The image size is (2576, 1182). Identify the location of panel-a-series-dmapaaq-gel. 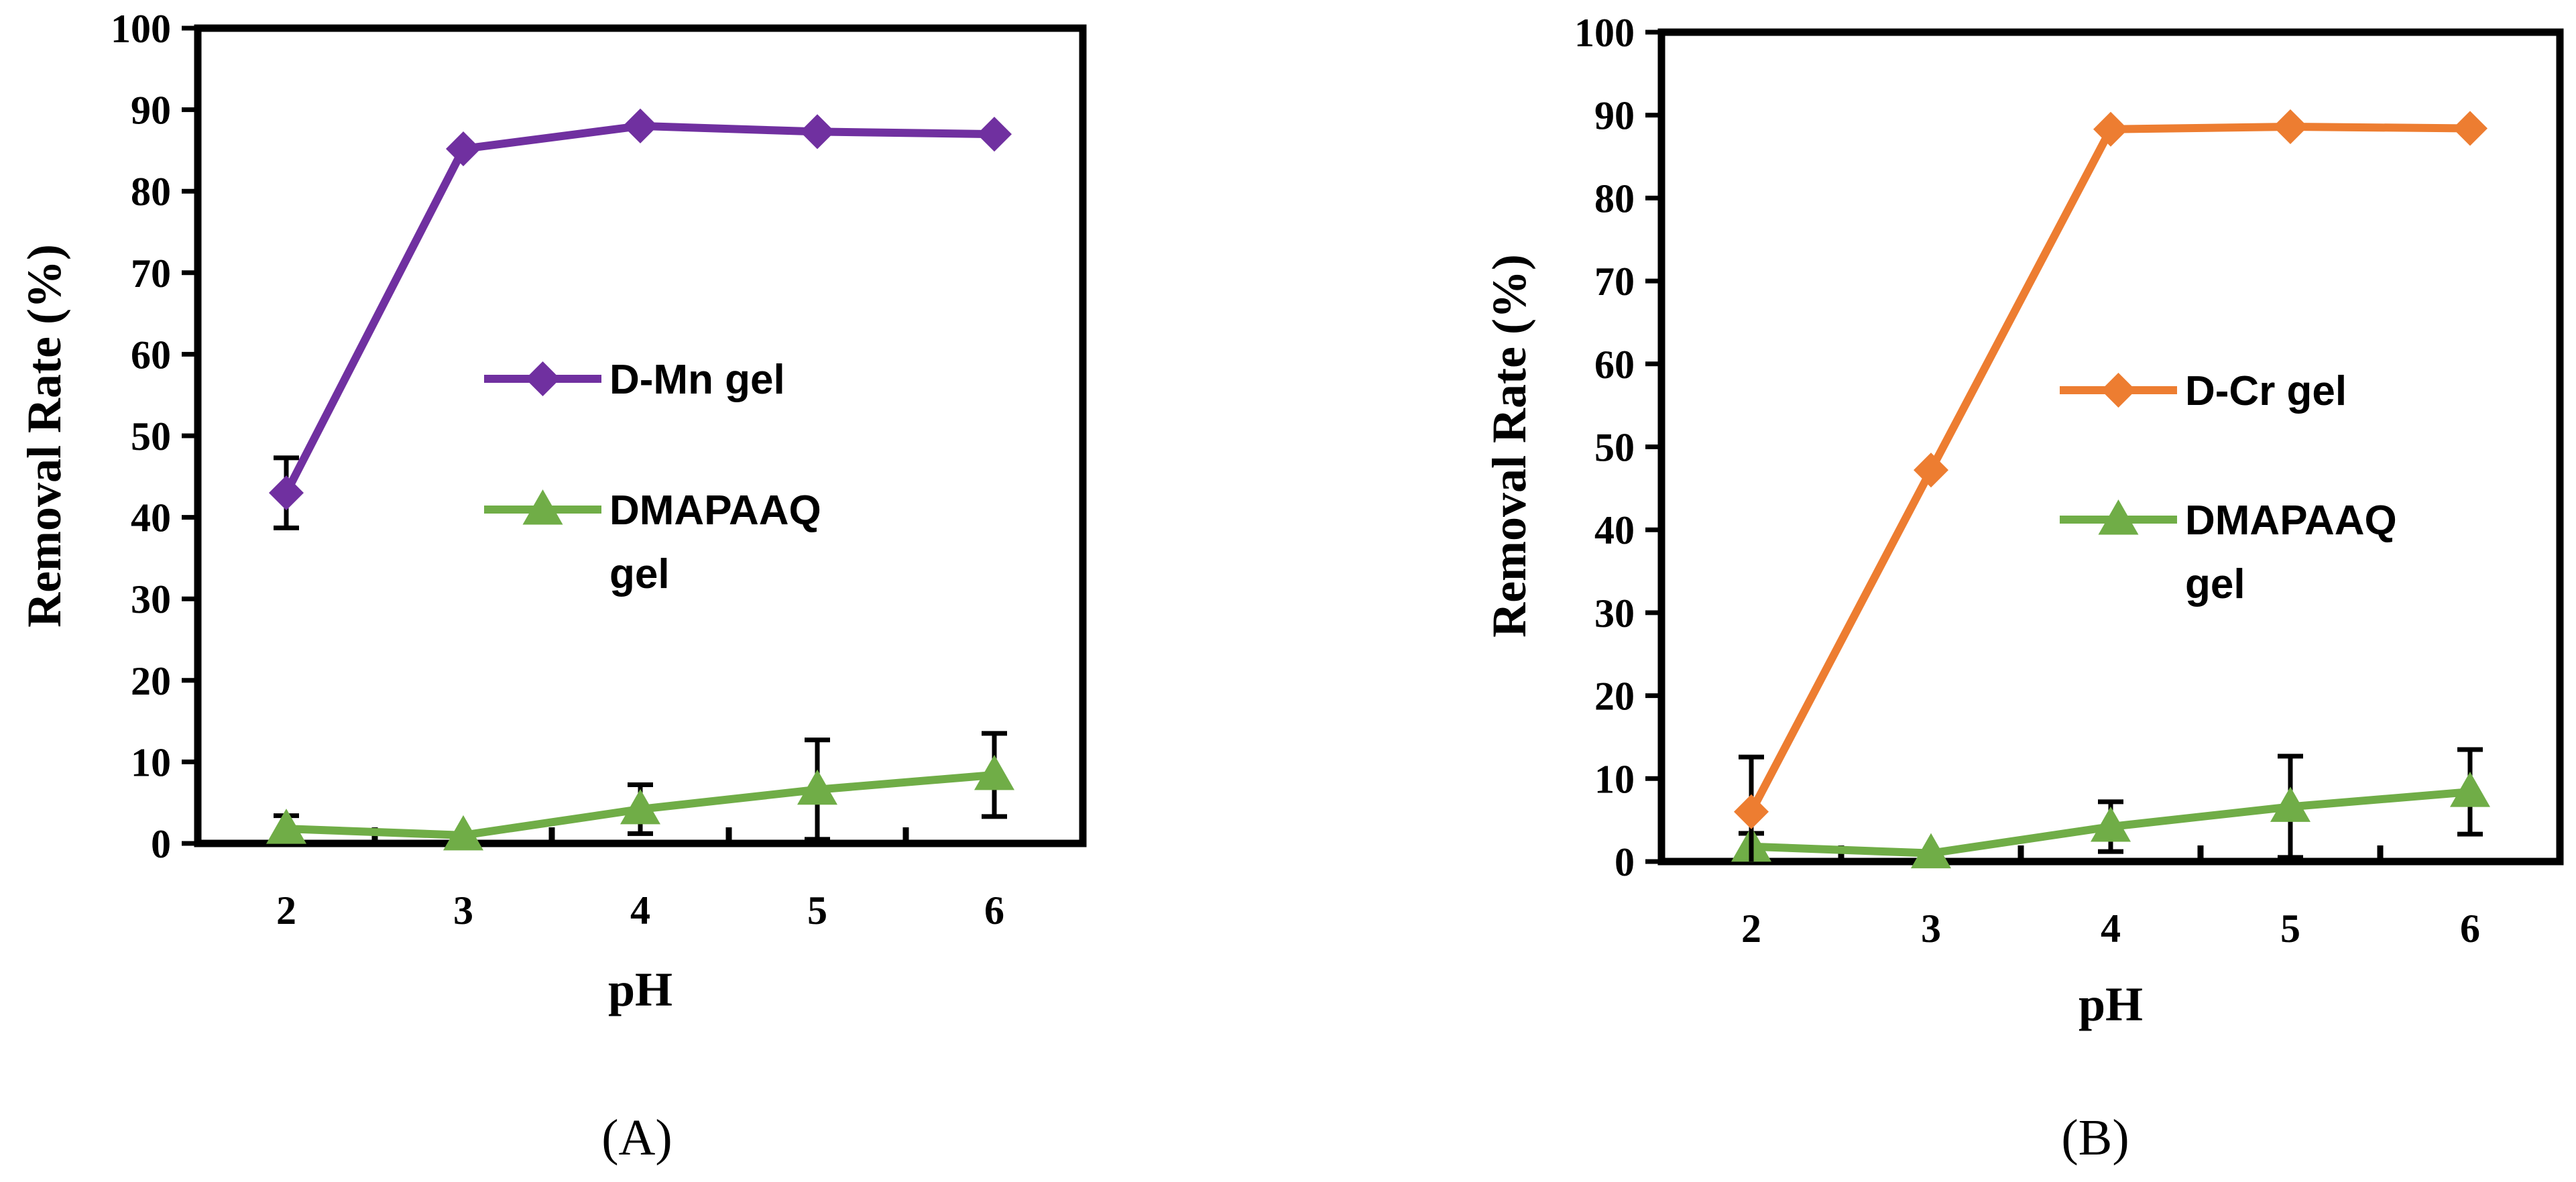
(640, 791).